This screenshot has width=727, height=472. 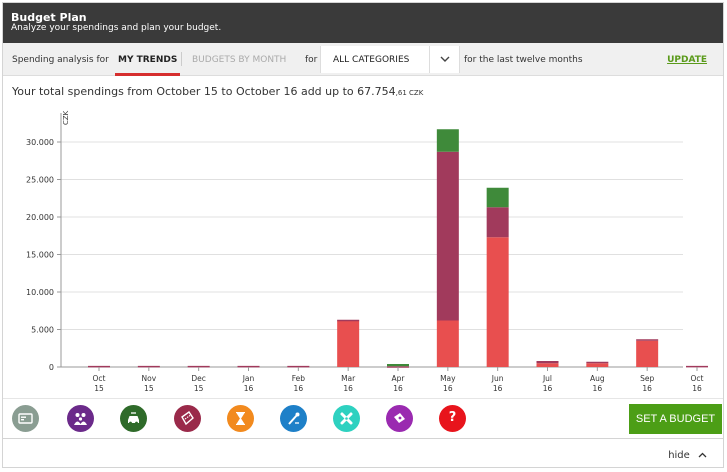 What do you see at coordinates (679, 455) in the screenshot?
I see `hide-label: hide` at bounding box center [679, 455].